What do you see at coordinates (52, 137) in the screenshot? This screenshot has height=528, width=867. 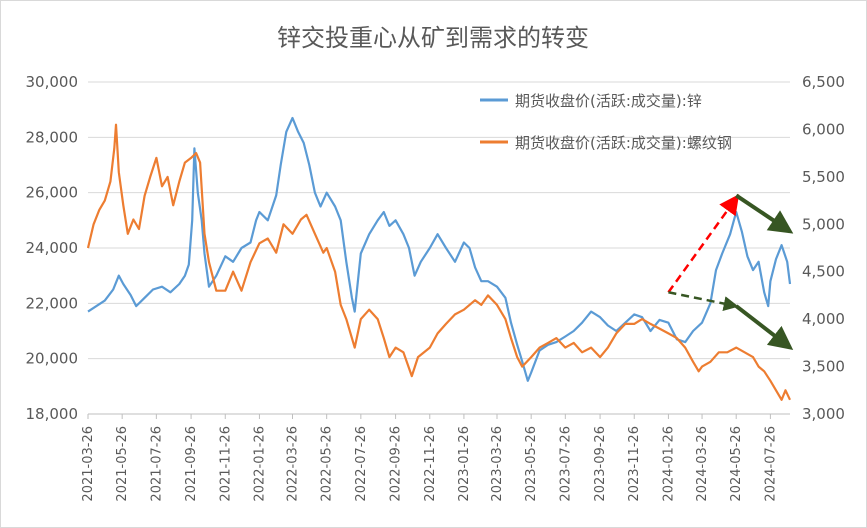 I see `y-left-tick-label: 28,000` at bounding box center [52, 137].